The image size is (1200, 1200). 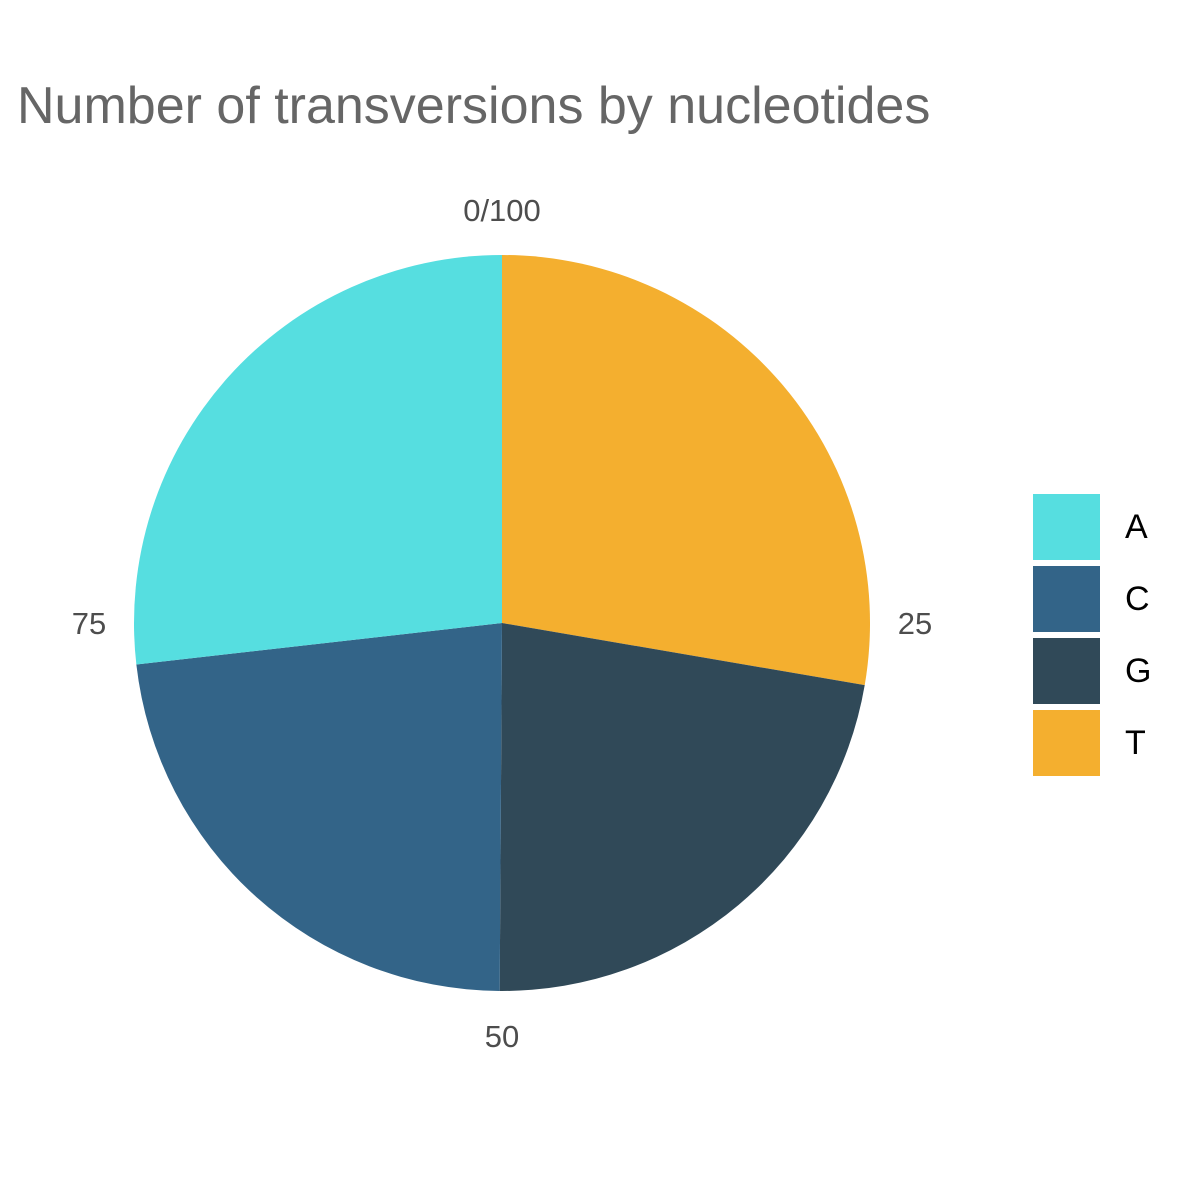 I want to click on legend-key-a, so click(x=1066, y=527).